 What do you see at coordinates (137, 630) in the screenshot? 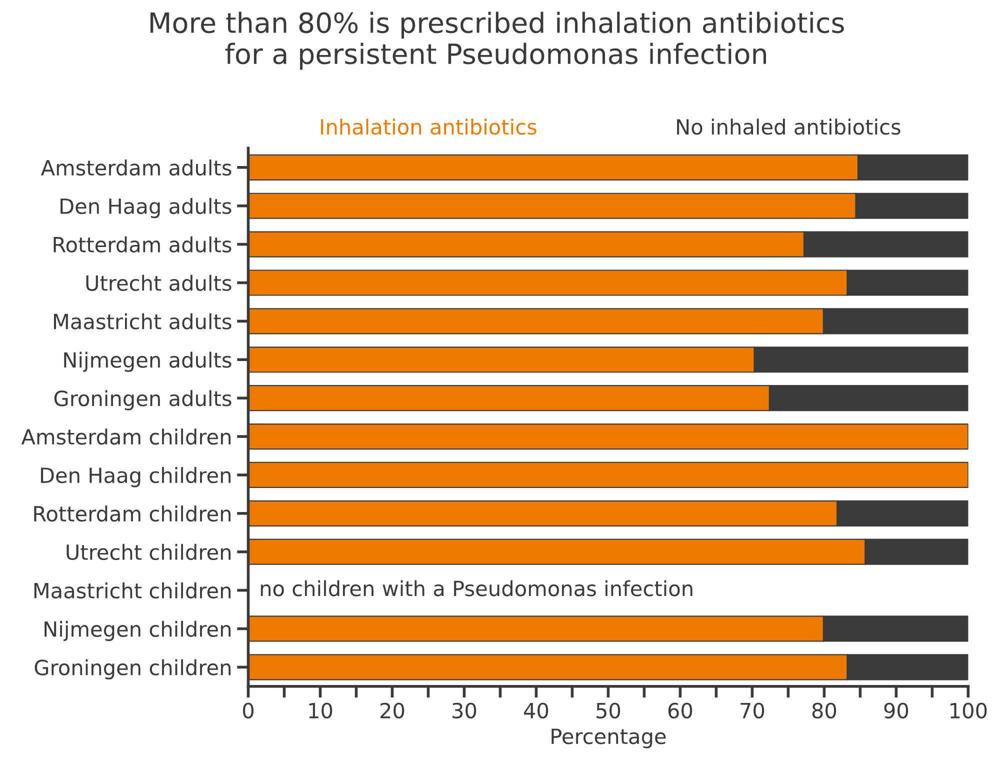
I see `y-tick-label: Nijmegen children` at bounding box center [137, 630].